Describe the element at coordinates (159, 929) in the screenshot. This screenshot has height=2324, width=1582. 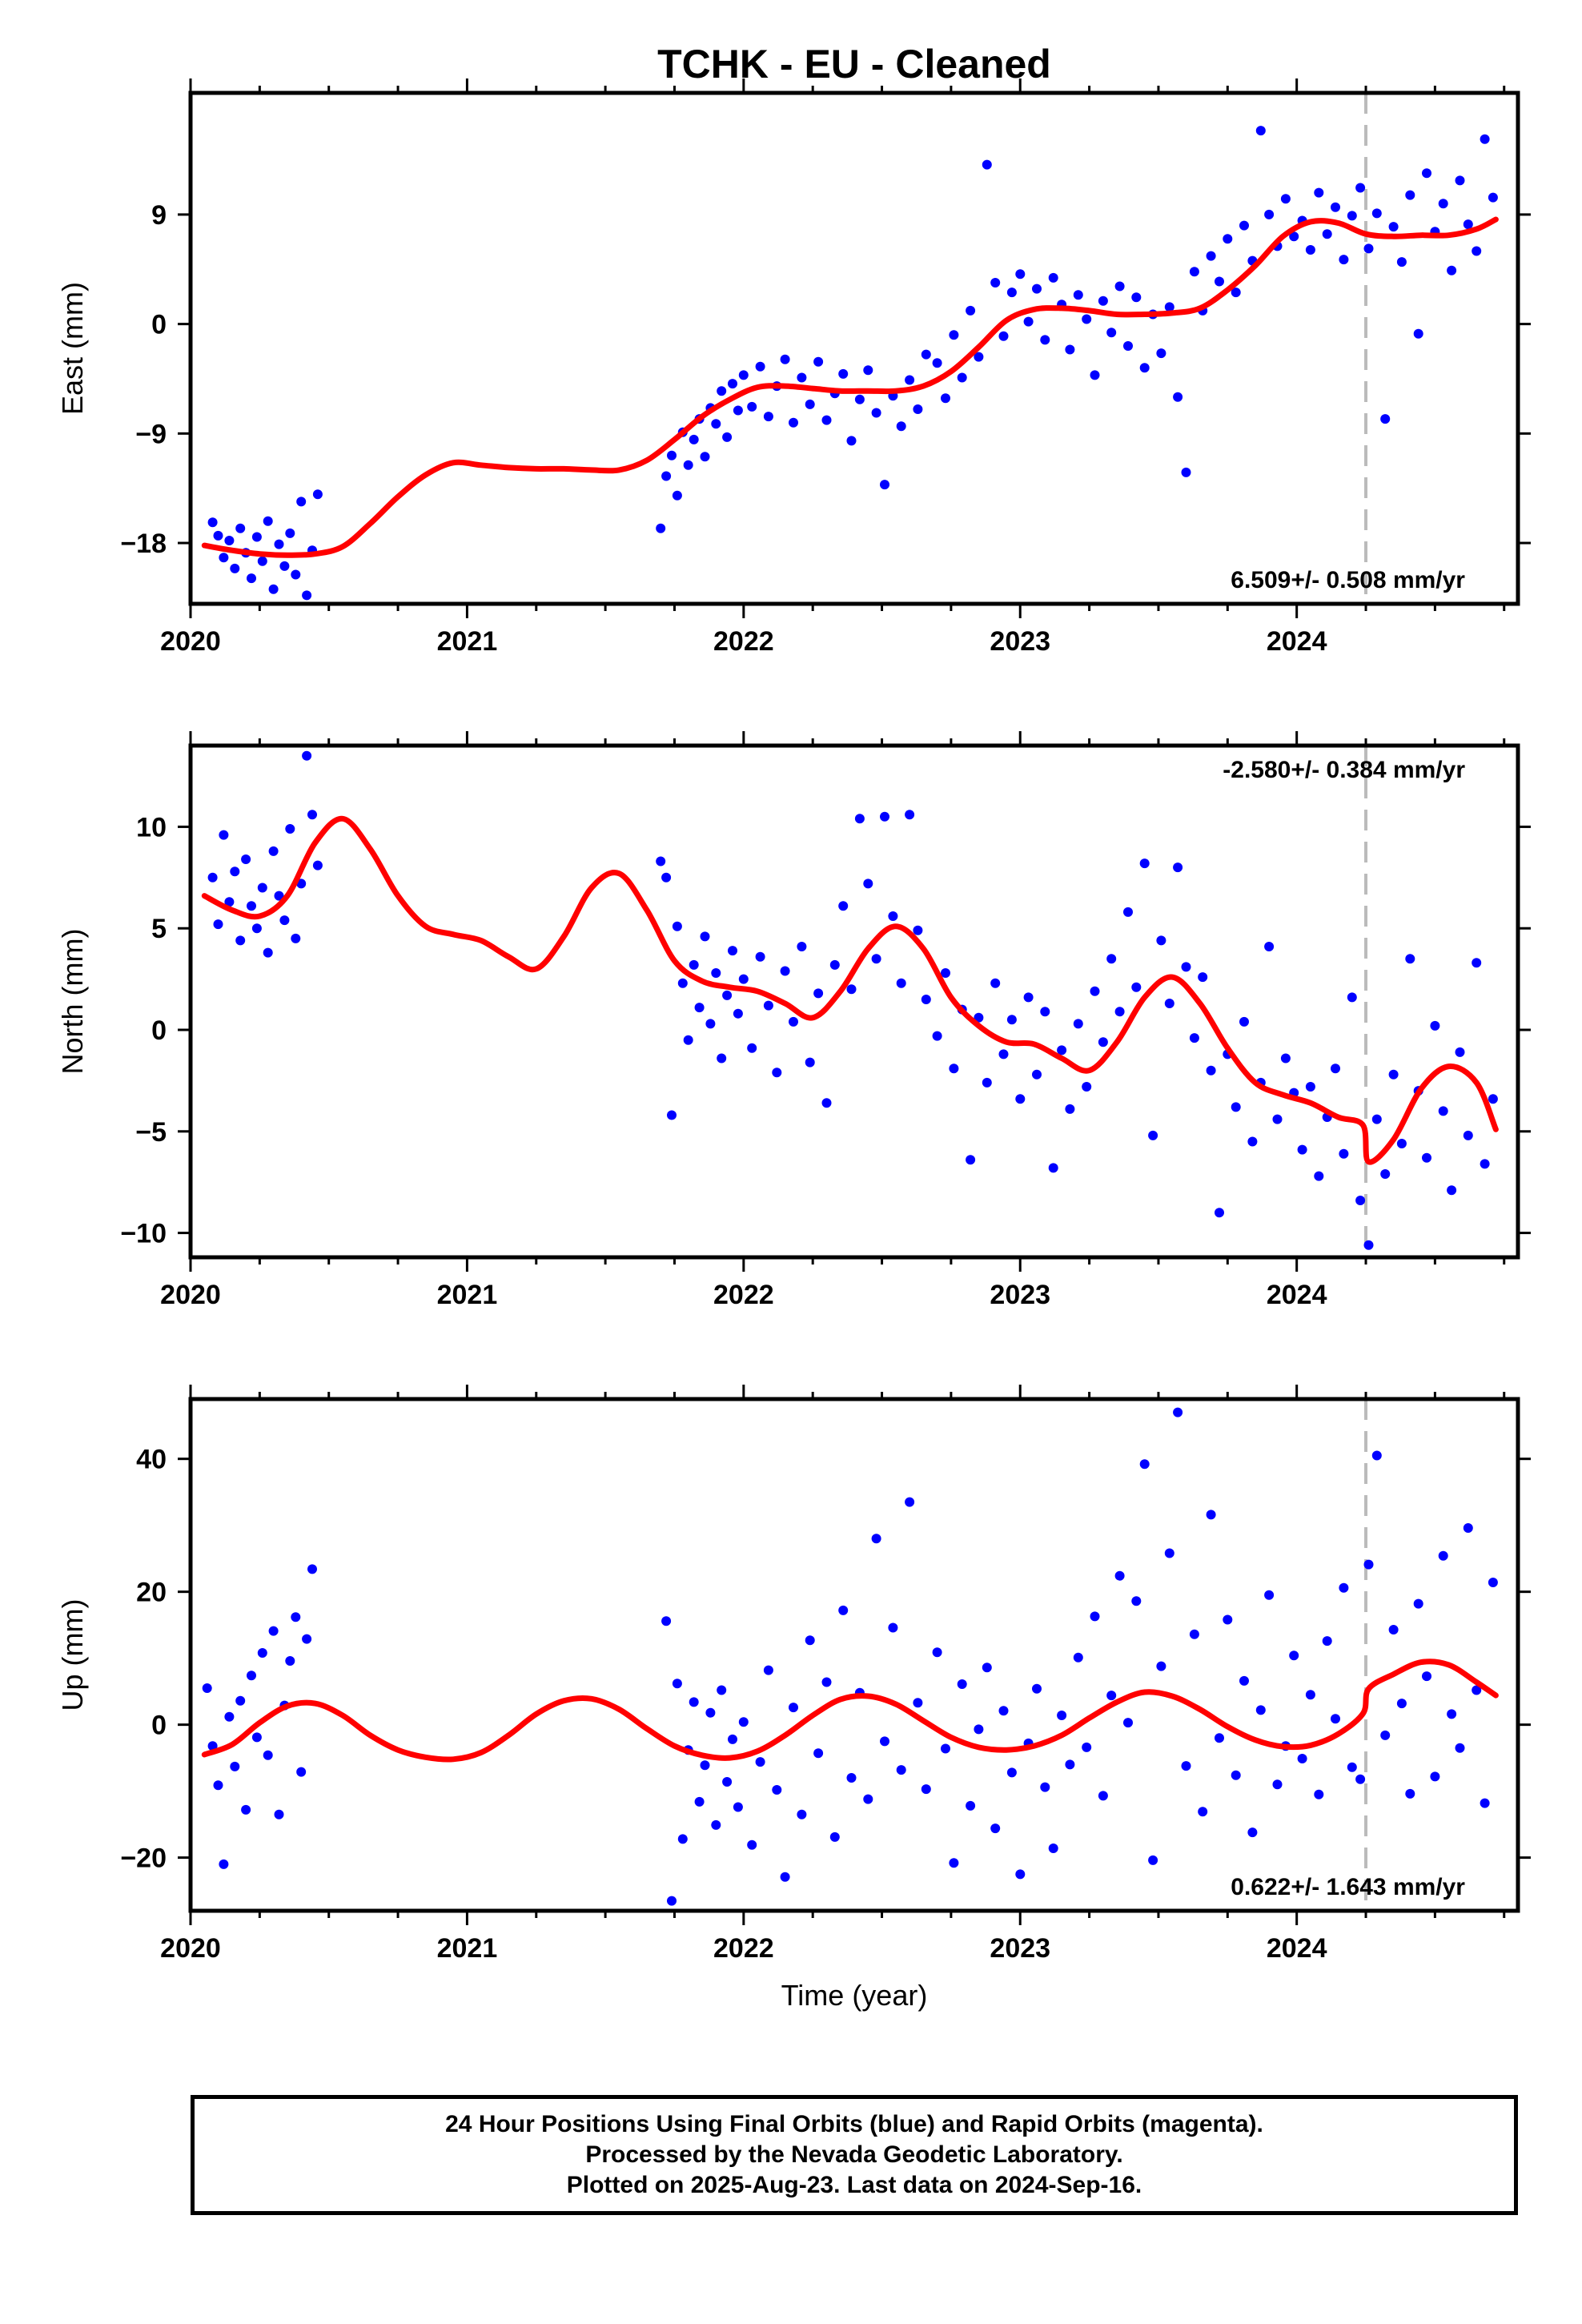
I see `north-y-tick-label: 5` at that location.